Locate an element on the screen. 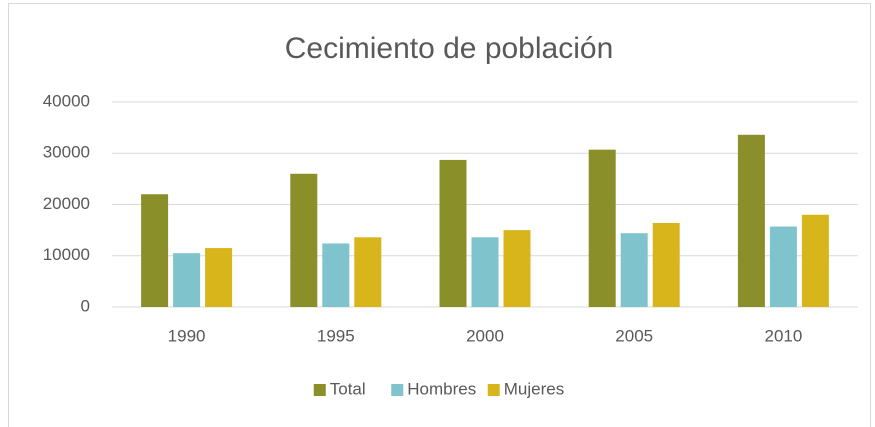  y-tick-label: 0 is located at coordinates (85, 305).